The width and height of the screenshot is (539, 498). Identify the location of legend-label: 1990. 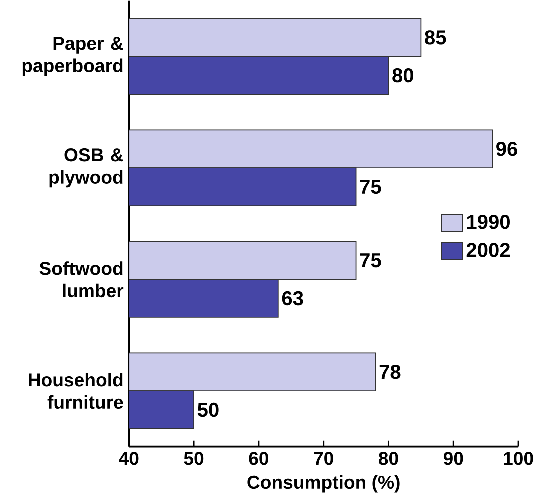
(488, 222).